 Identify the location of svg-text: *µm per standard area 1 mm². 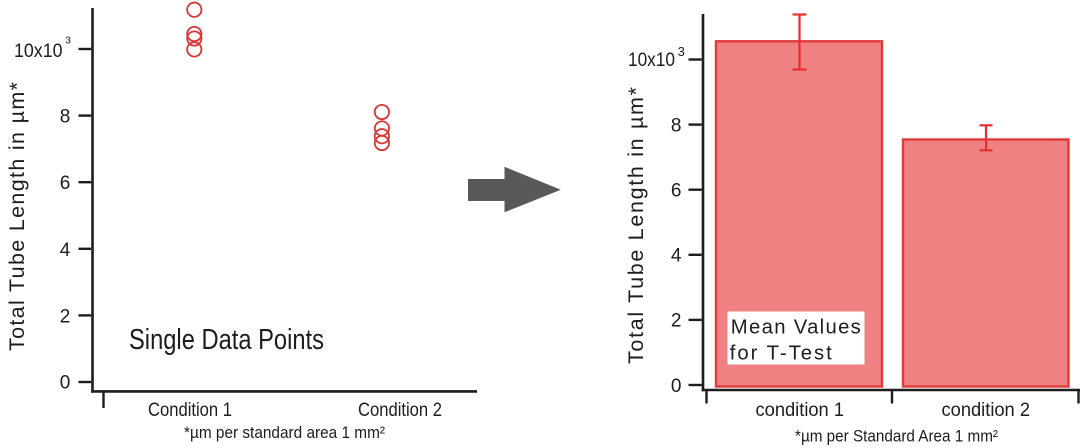
(284, 433).